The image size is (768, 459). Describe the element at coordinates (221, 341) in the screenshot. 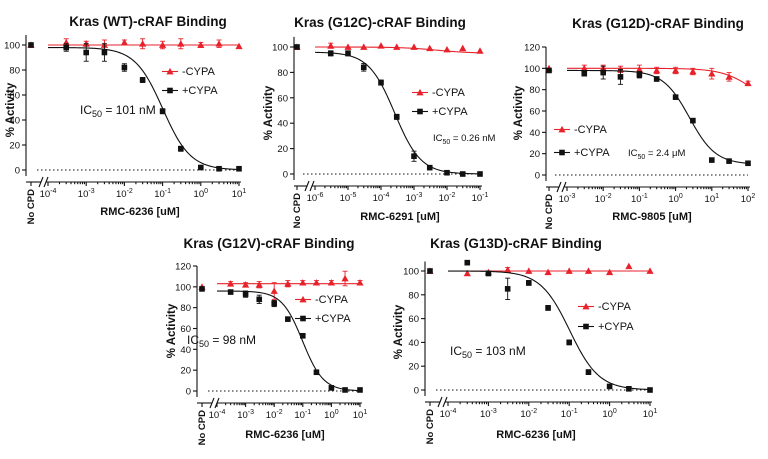

I see `ic50-annotation: IC50 = 98 nM` at that location.